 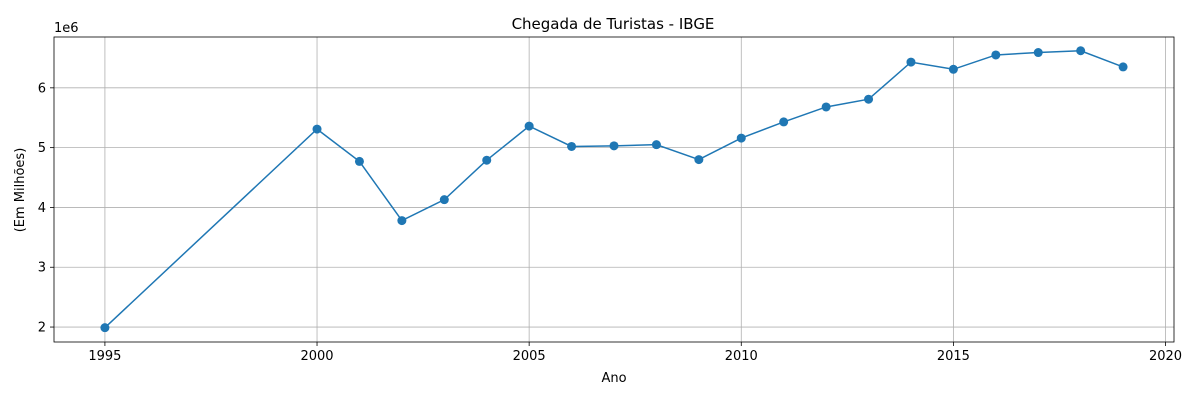 What do you see at coordinates (66, 28) in the screenshot?
I see `y-offset-text: 1e6` at bounding box center [66, 28].